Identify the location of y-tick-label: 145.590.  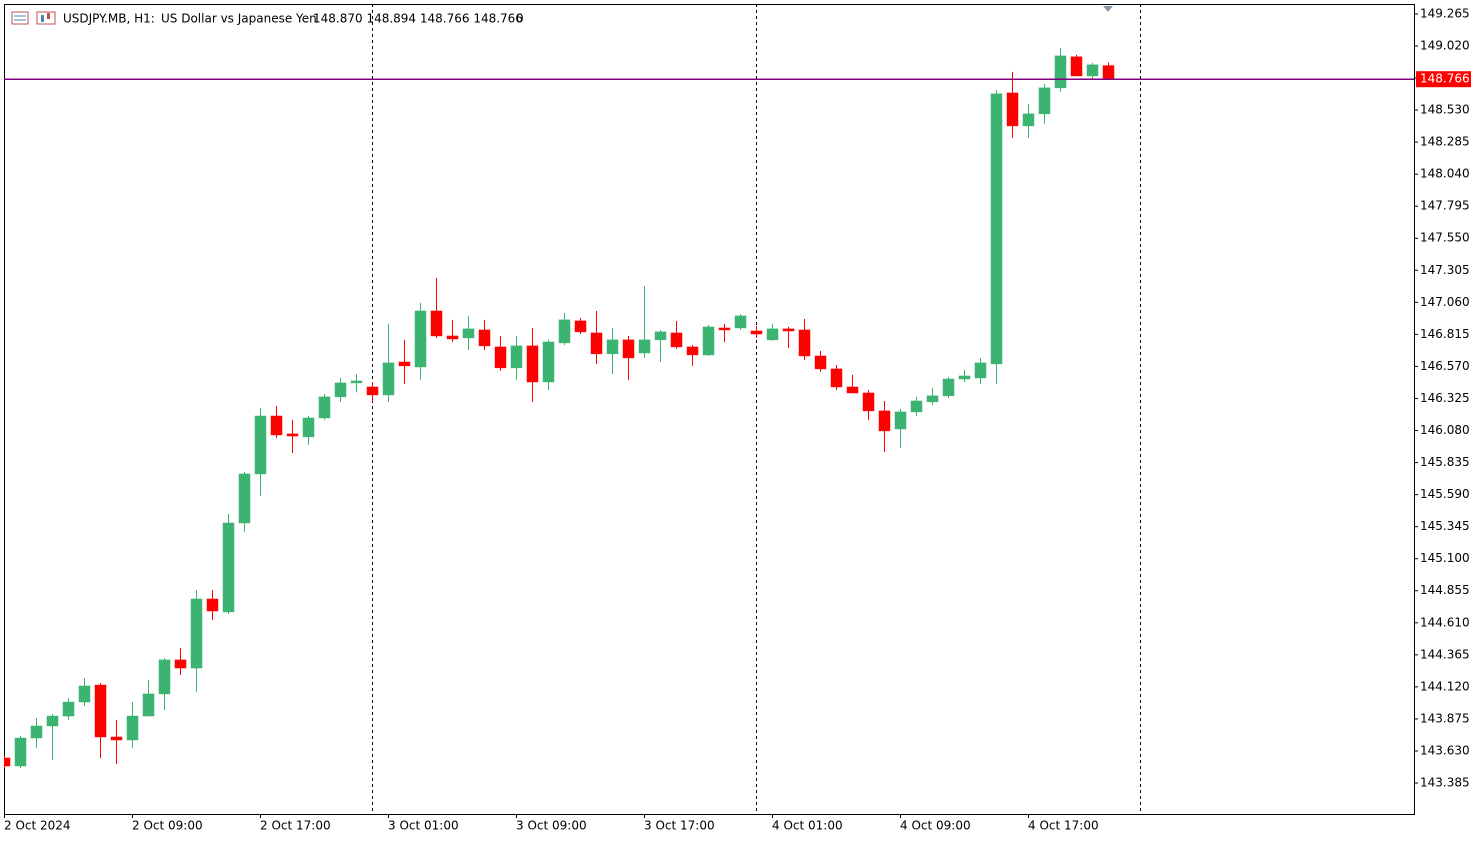
(1445, 494).